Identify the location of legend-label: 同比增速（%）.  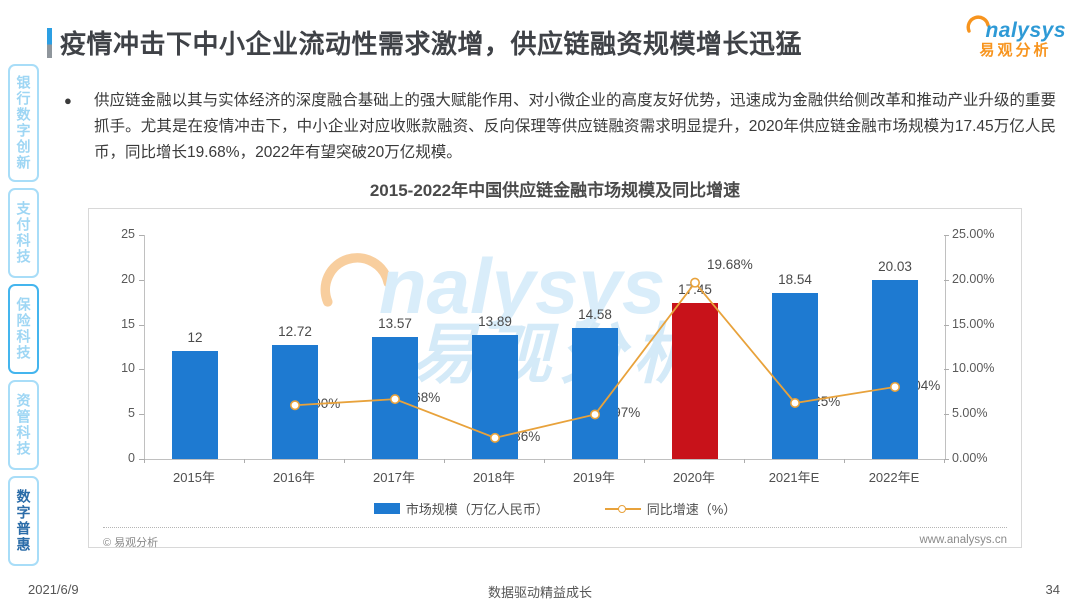
(691, 509).